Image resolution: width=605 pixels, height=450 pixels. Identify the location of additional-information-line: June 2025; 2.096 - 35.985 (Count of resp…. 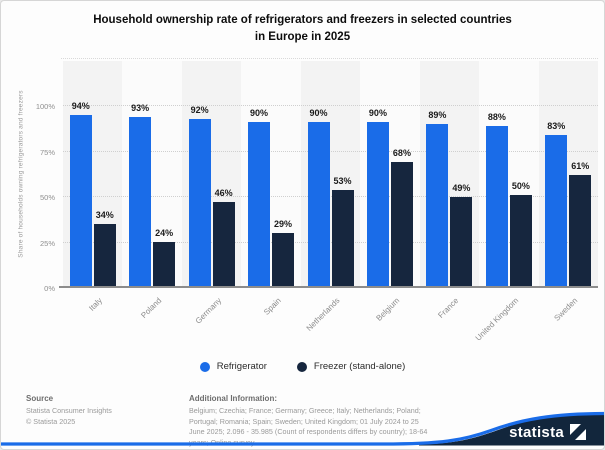
(308, 431).